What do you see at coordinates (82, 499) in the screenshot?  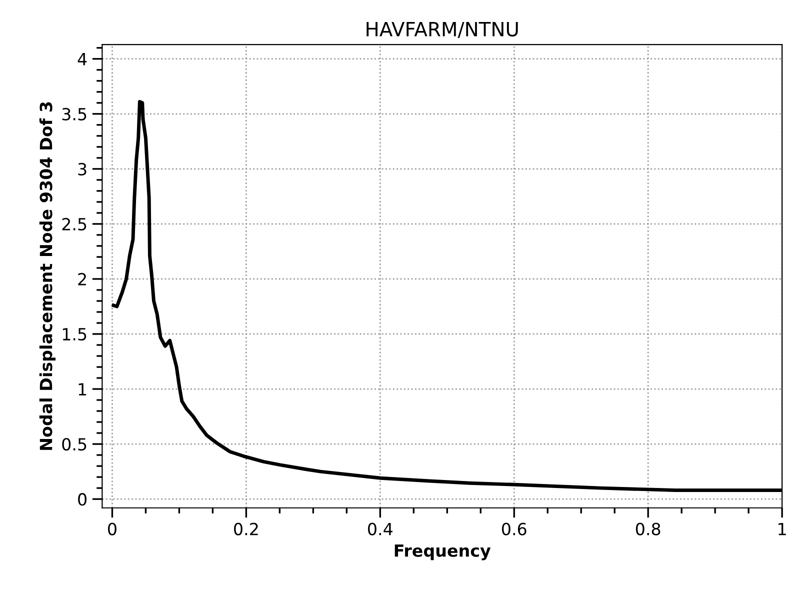 I see `y-tick-label: 0` at bounding box center [82, 499].